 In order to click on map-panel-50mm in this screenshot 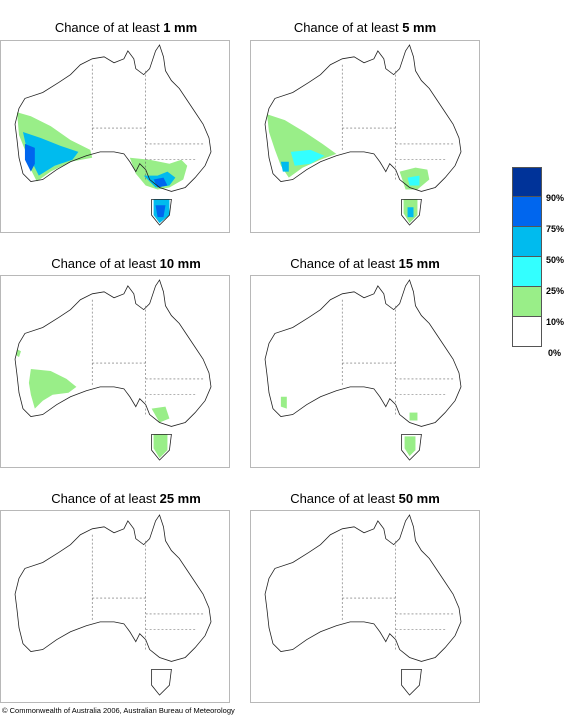, I will do `click(365, 606)`.